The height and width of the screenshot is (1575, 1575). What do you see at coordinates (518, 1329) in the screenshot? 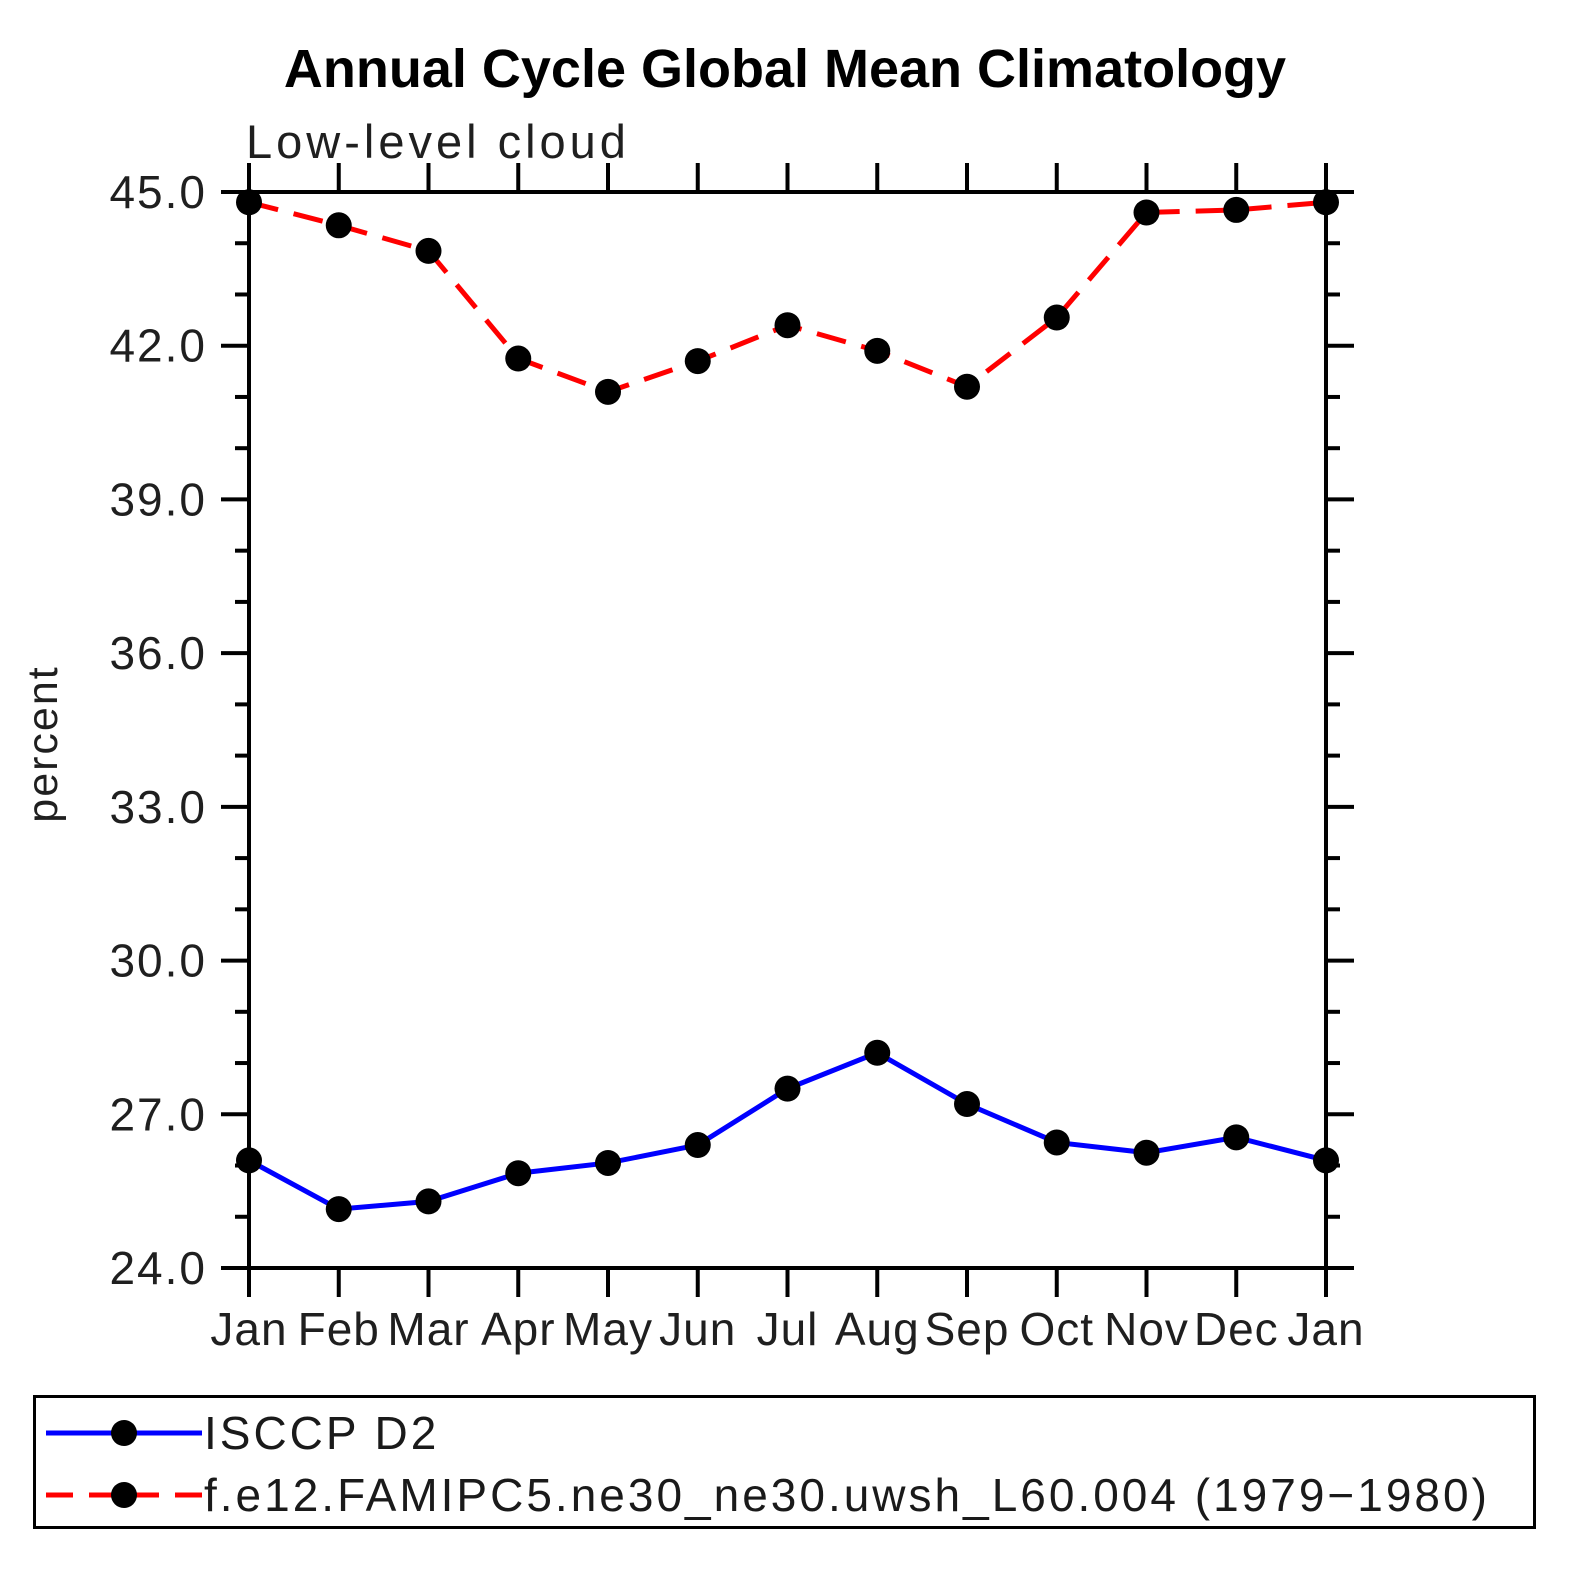
I see `x-tick-label: Apr` at bounding box center [518, 1329].